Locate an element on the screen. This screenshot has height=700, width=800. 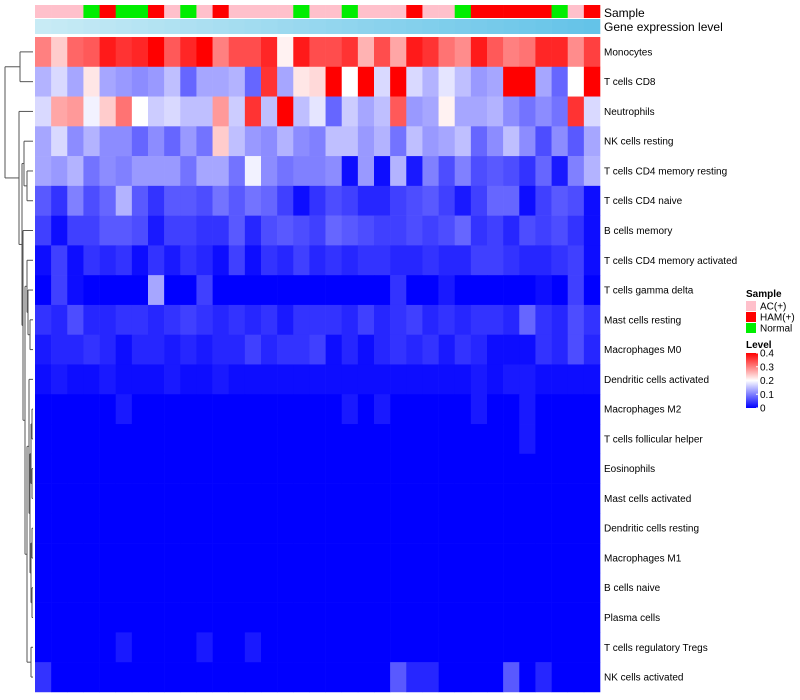
sample-legend: Sample AC(+)HAM(+)Normal is located at coordinates (770, 312).